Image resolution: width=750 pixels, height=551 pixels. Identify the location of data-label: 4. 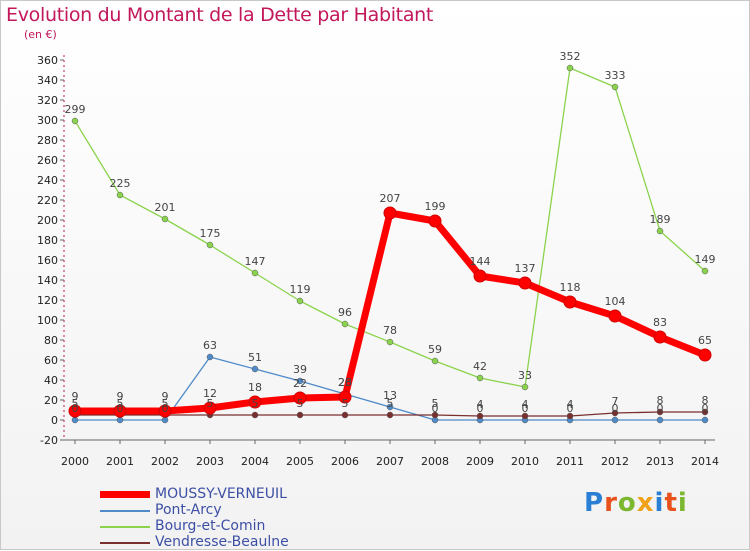
(570, 404).